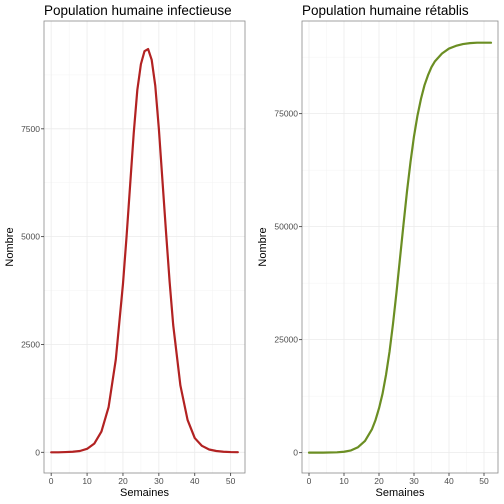 This screenshot has height=504, width=504. What do you see at coordinates (344, 481) in the screenshot?
I see `recovered-x-tick-label: 10` at bounding box center [344, 481].